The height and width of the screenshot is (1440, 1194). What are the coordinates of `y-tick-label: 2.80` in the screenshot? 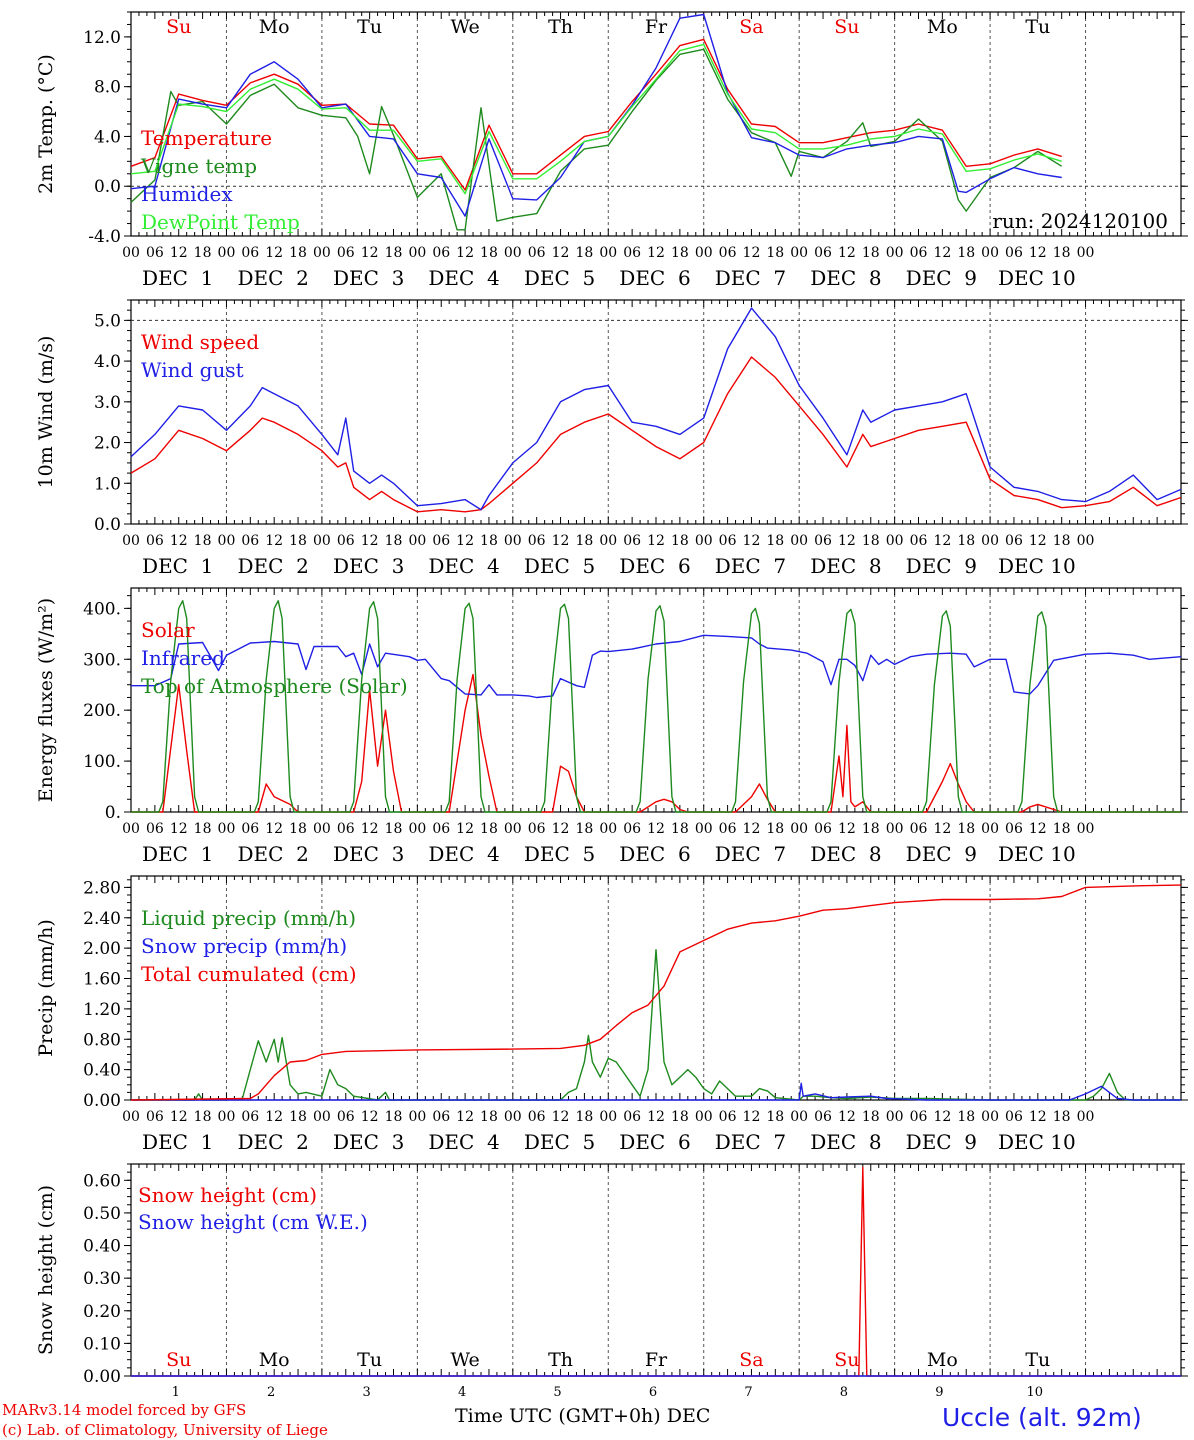 It's located at (102, 888).